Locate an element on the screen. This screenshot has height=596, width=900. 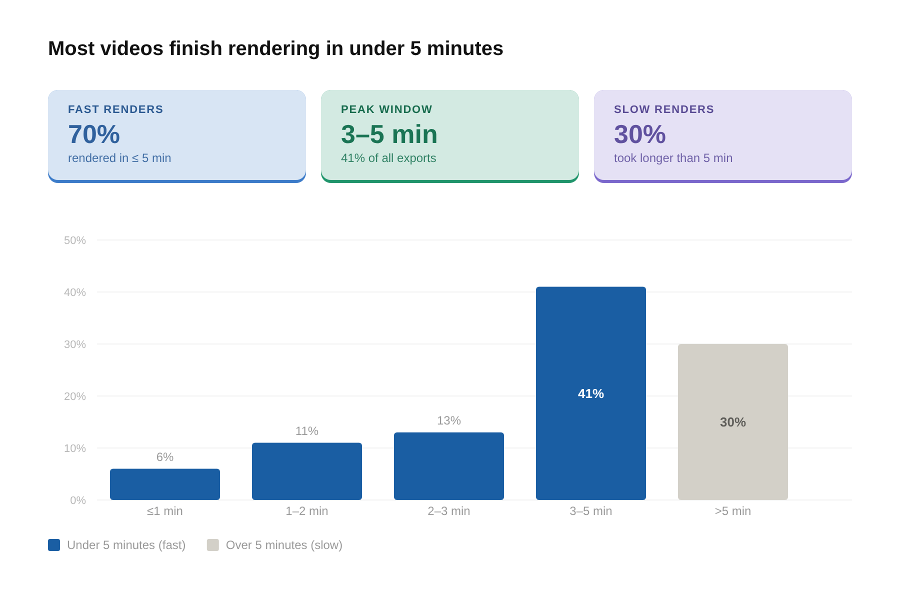
chart-title: Most videos finish rendering in under 5 minutes is located at coordinates (276, 49).